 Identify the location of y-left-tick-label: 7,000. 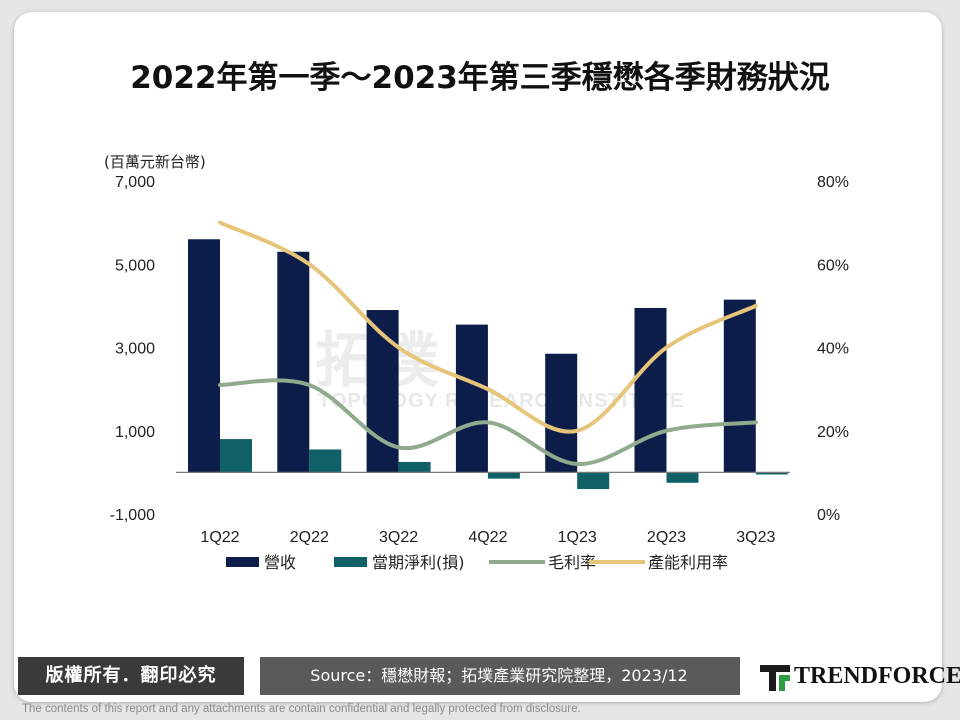
(135, 182).